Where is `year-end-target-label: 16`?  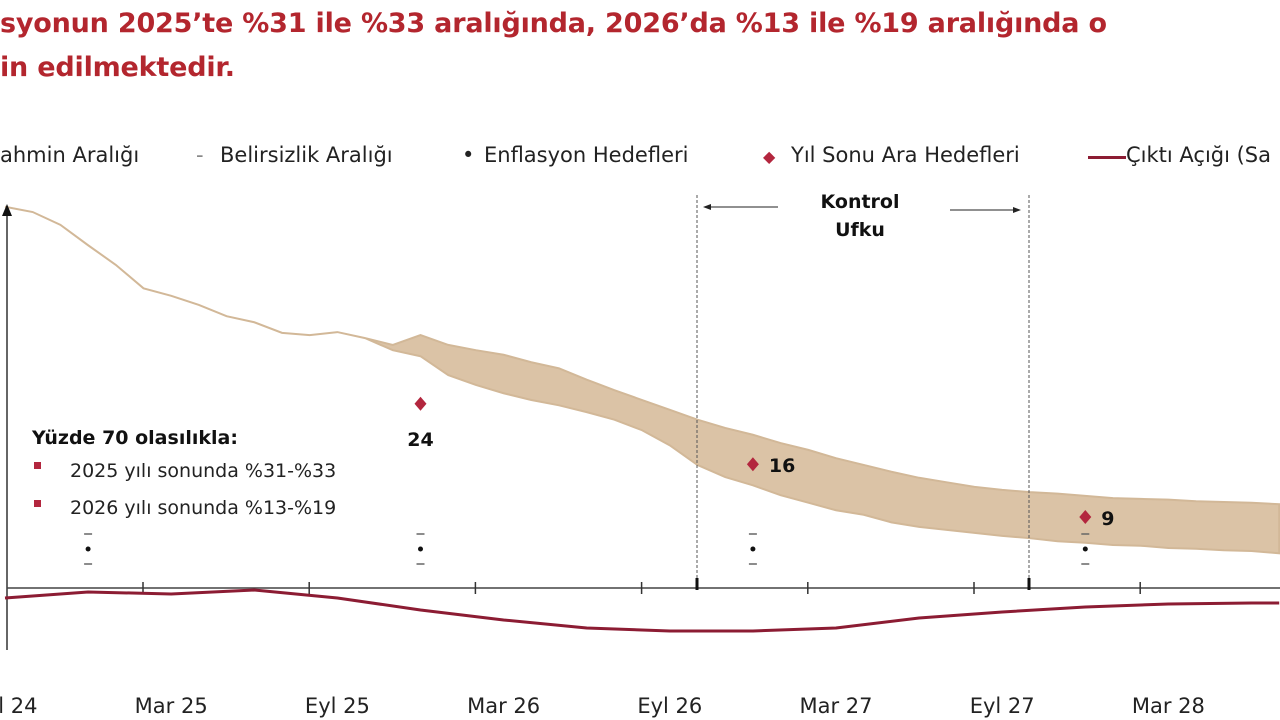
year-end-target-label: 16 is located at coordinates (782, 466).